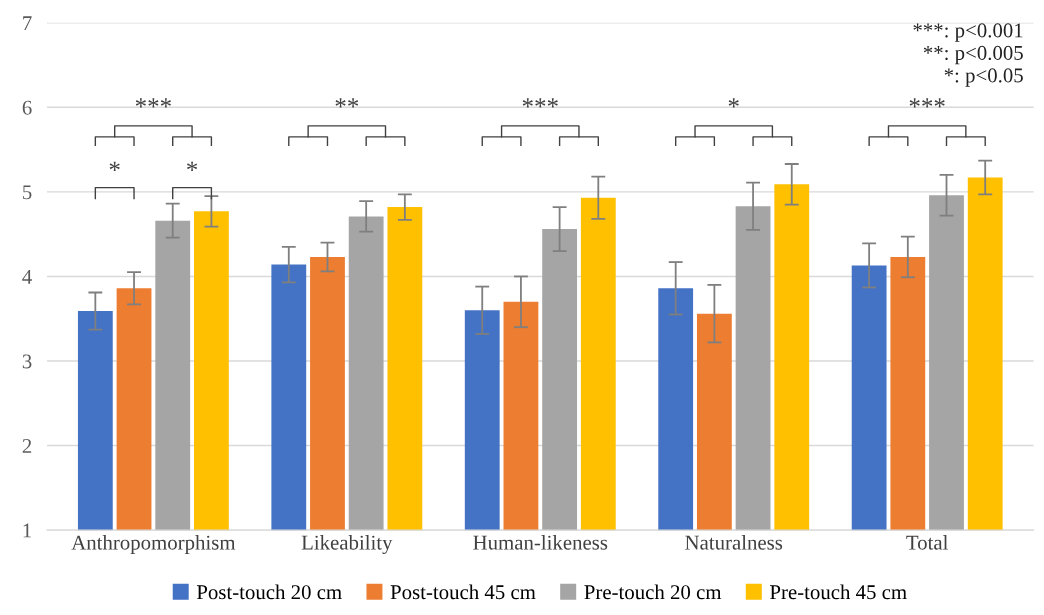  I want to click on legend-label: Pre-touch 45 cm, so click(838, 592).